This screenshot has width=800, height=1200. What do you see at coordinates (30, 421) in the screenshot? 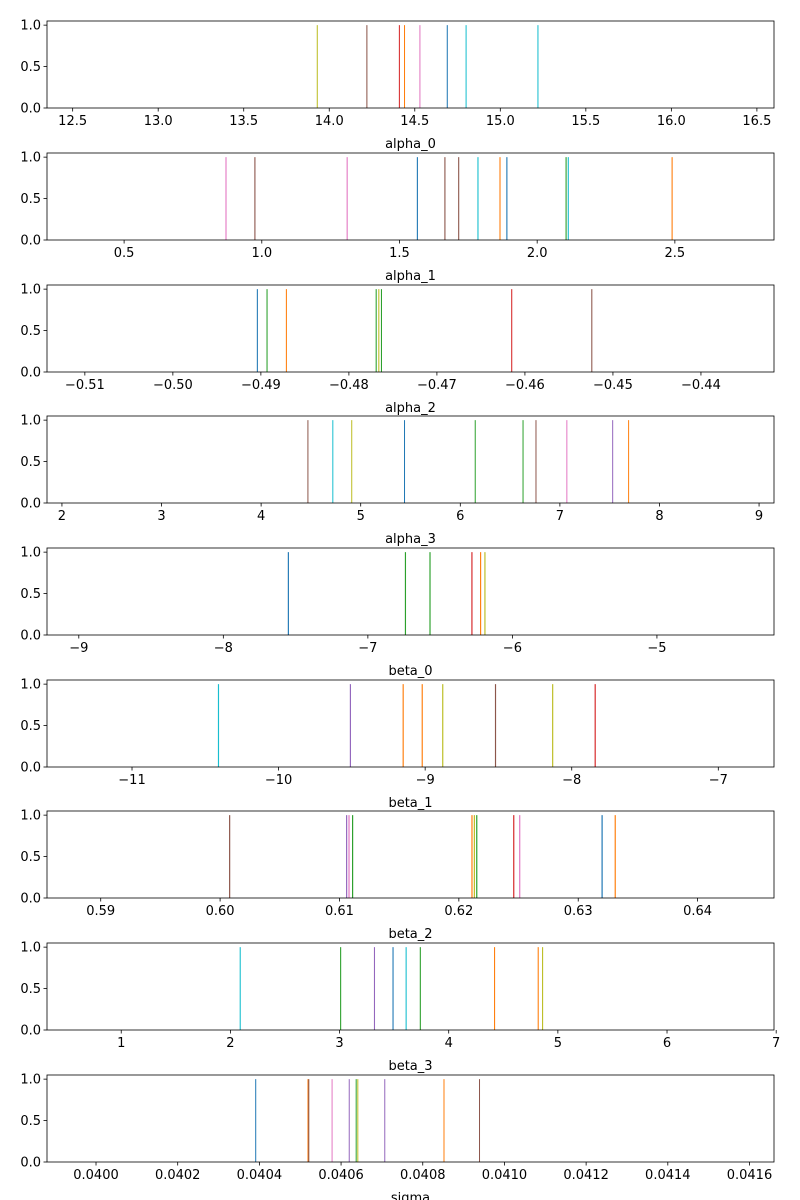
I see `ytick-label-alpha_3-2: 1.0` at bounding box center [30, 421].